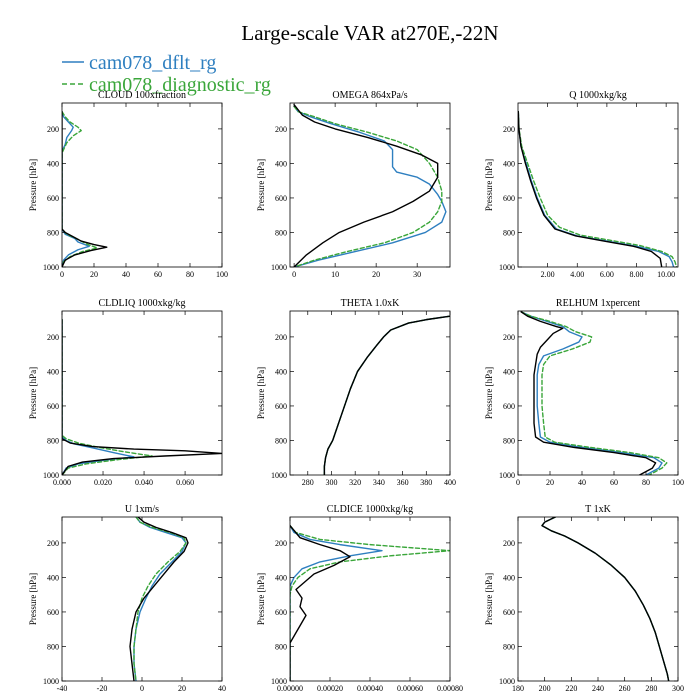 Image resolution: width=700 pixels, height=700 pixels. What do you see at coordinates (577, 274) in the screenshot?
I see `x-tick-label: 4.00` at bounding box center [577, 274].